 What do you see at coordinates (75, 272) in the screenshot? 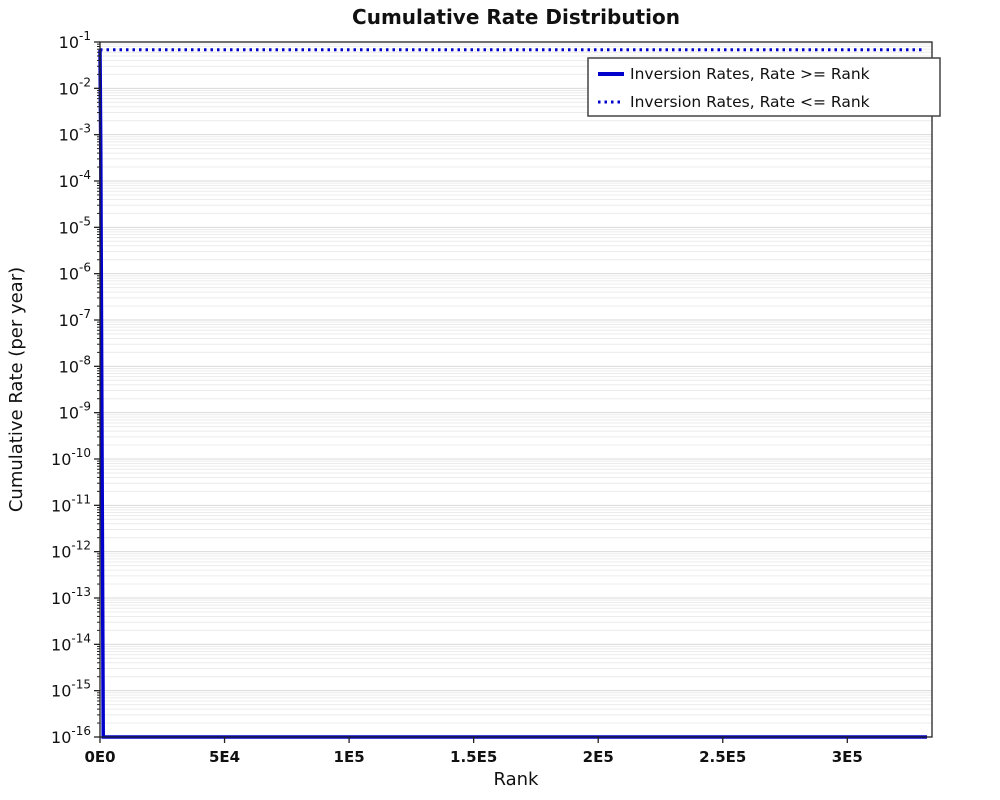
I see `y-tick-label: 10⁻⁶` at bounding box center [75, 272].